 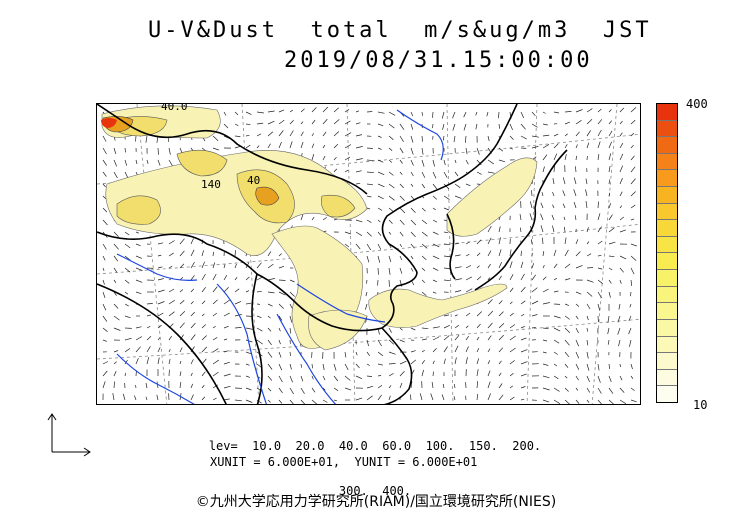 I want to click on contour-label-mid: 140, so click(x=211, y=184).